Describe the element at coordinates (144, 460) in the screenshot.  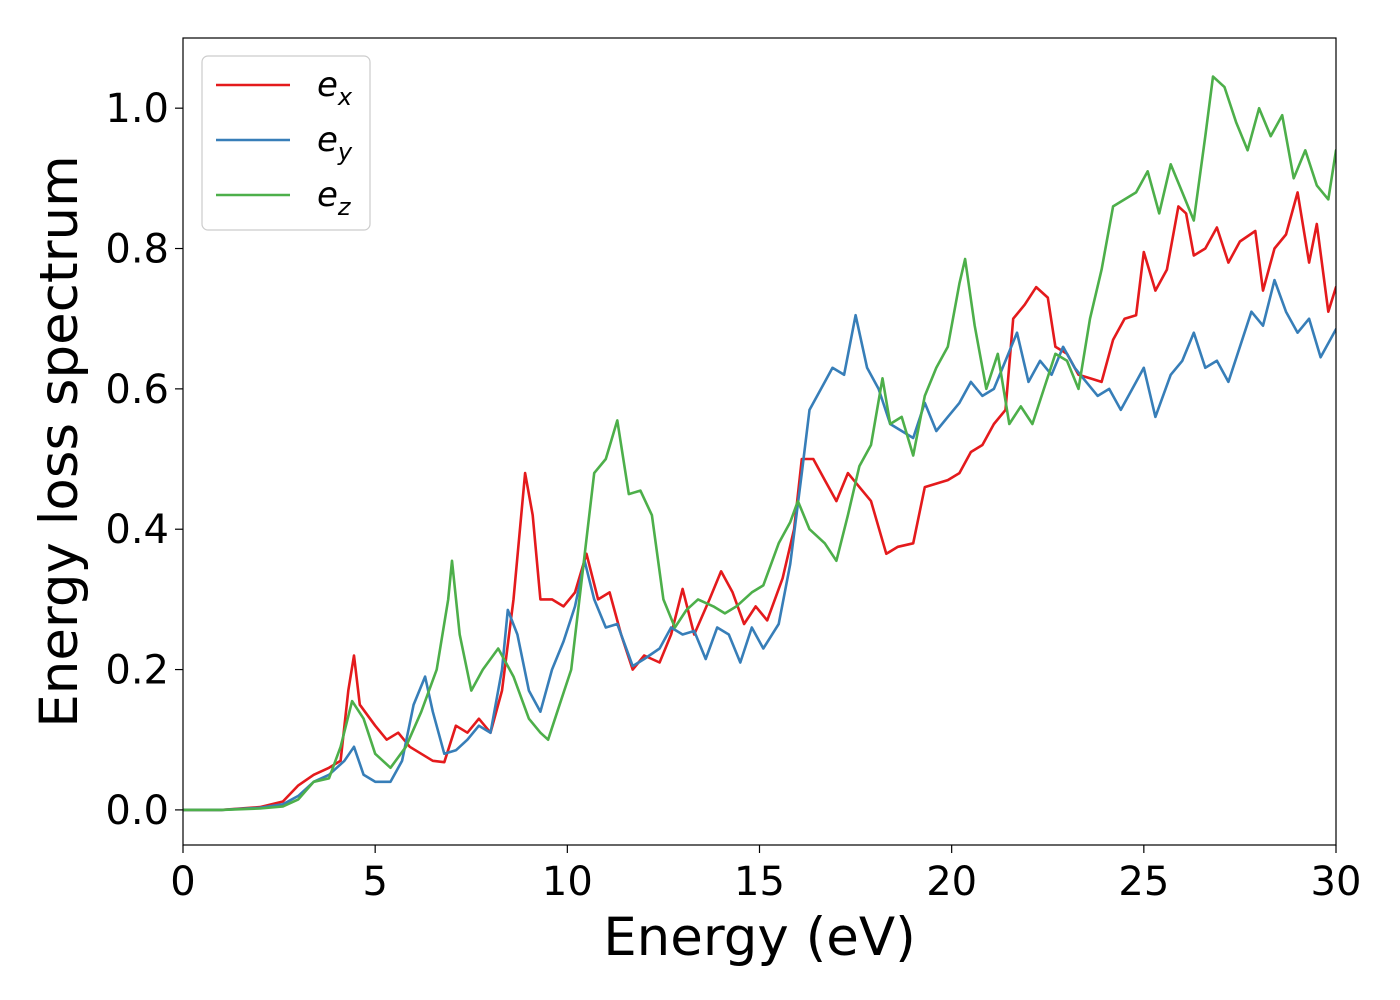
I see `y-axis: 0.0 0.2 0.4 0.6 0.8 1.0` at that location.